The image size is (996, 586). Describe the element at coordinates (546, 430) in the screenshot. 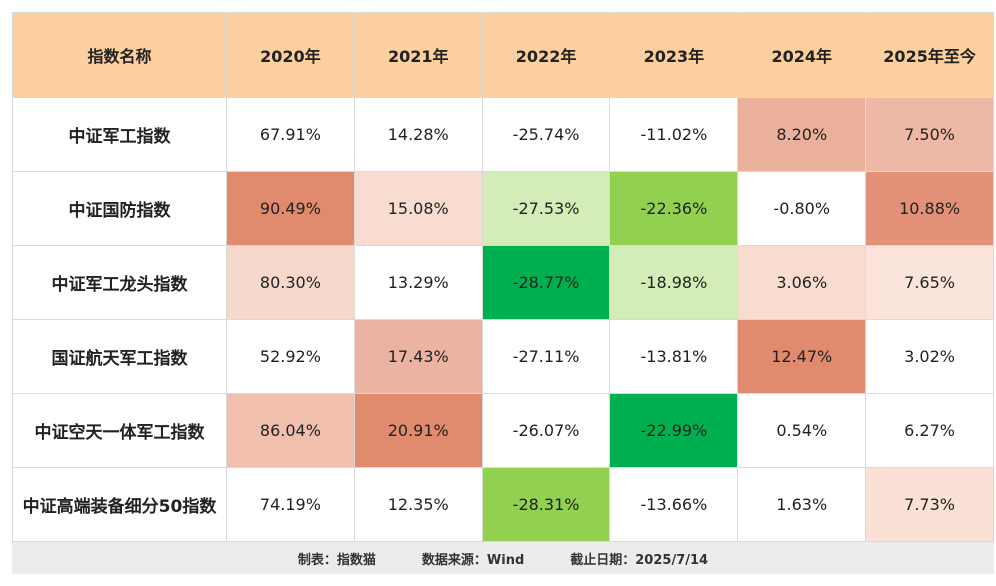

I see `return-cell: -26.07%` at that location.